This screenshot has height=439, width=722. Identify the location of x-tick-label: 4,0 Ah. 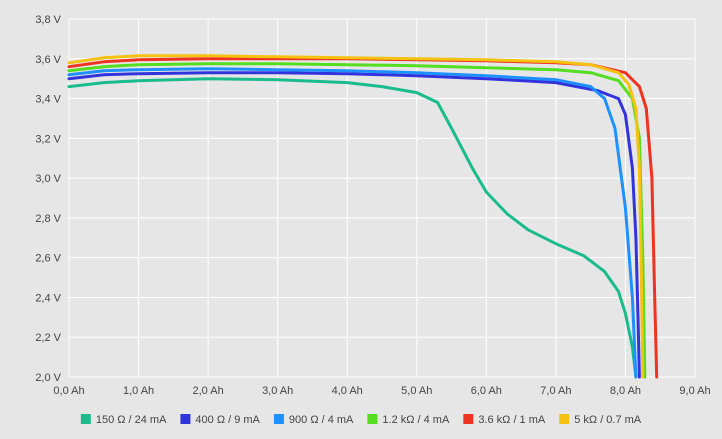
(347, 391).